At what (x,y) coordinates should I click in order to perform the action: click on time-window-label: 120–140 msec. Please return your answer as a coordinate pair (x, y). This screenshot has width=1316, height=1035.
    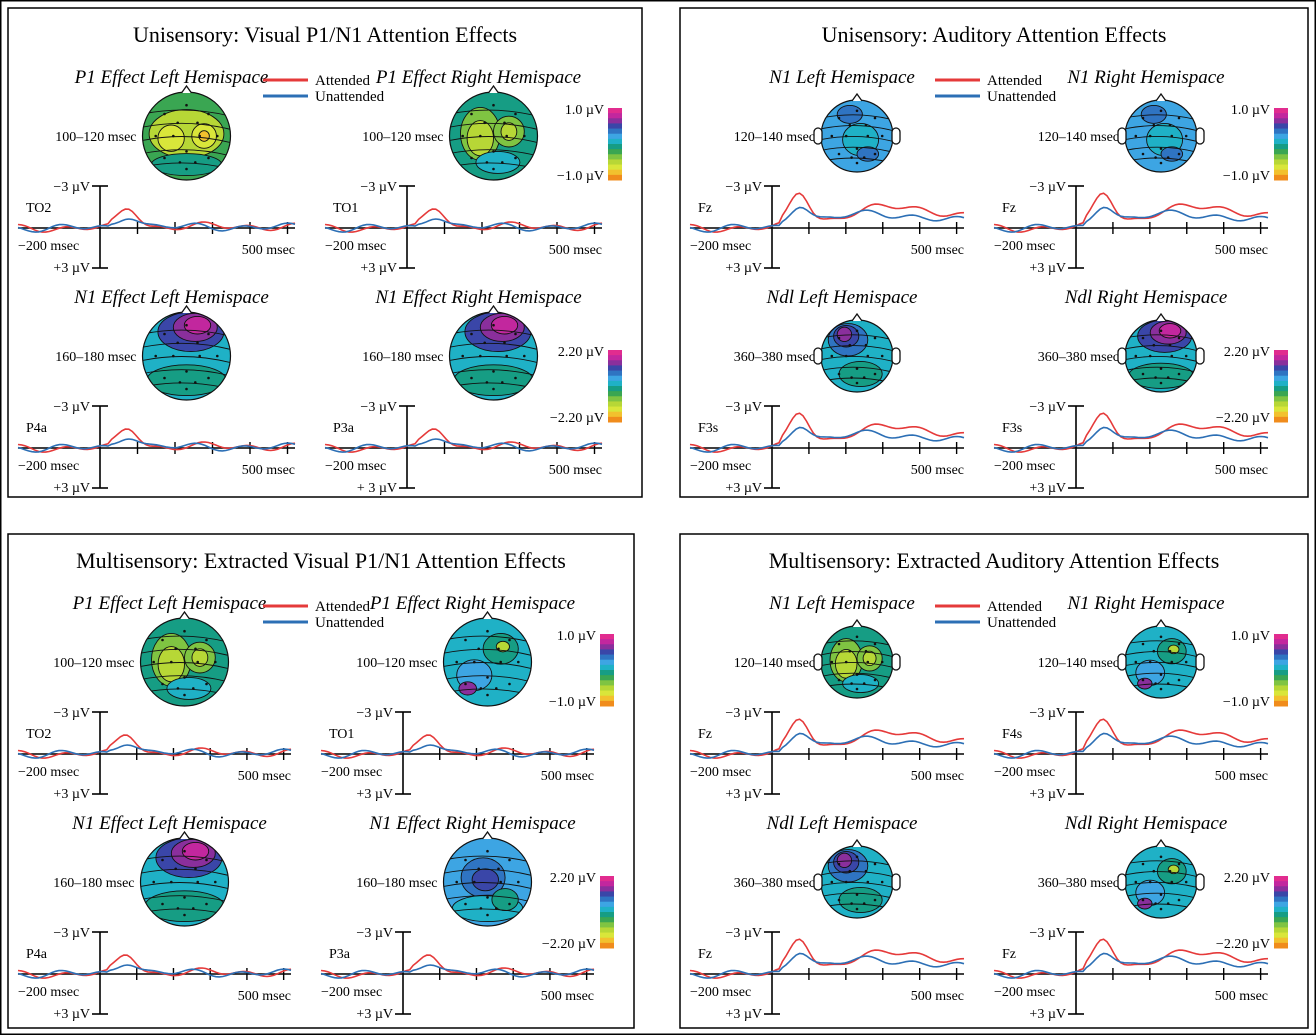
    Looking at the image, I should click on (774, 663).